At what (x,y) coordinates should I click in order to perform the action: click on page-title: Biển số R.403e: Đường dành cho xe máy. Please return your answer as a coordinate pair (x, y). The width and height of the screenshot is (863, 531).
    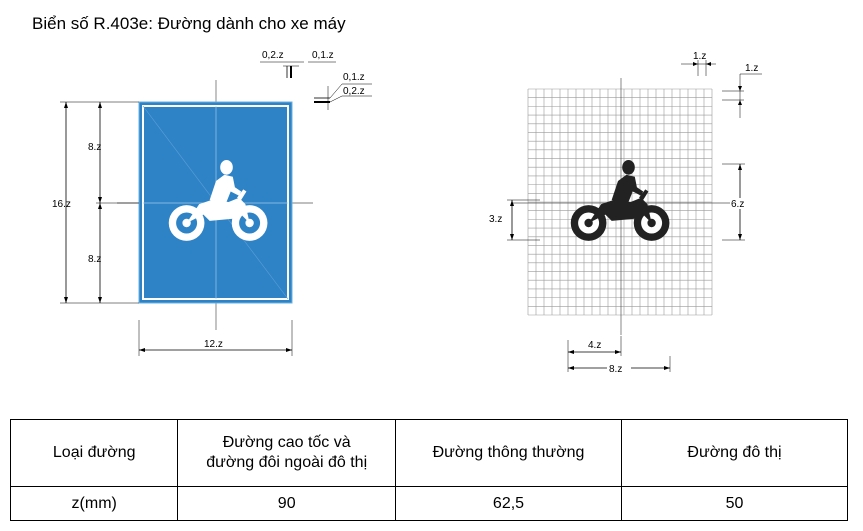
    Looking at the image, I should click on (189, 23).